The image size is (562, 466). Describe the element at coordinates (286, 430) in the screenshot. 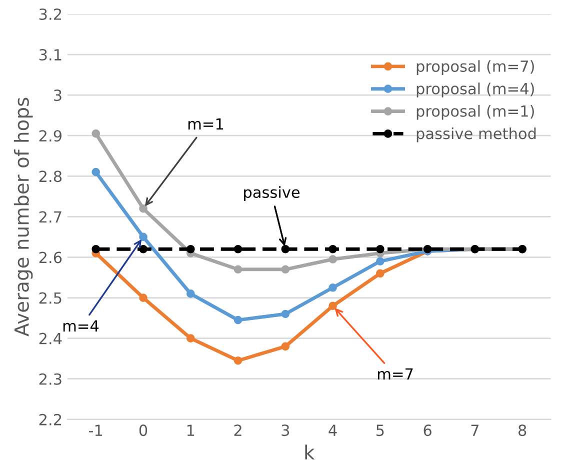

I see `x-tick-label: 3` at that location.